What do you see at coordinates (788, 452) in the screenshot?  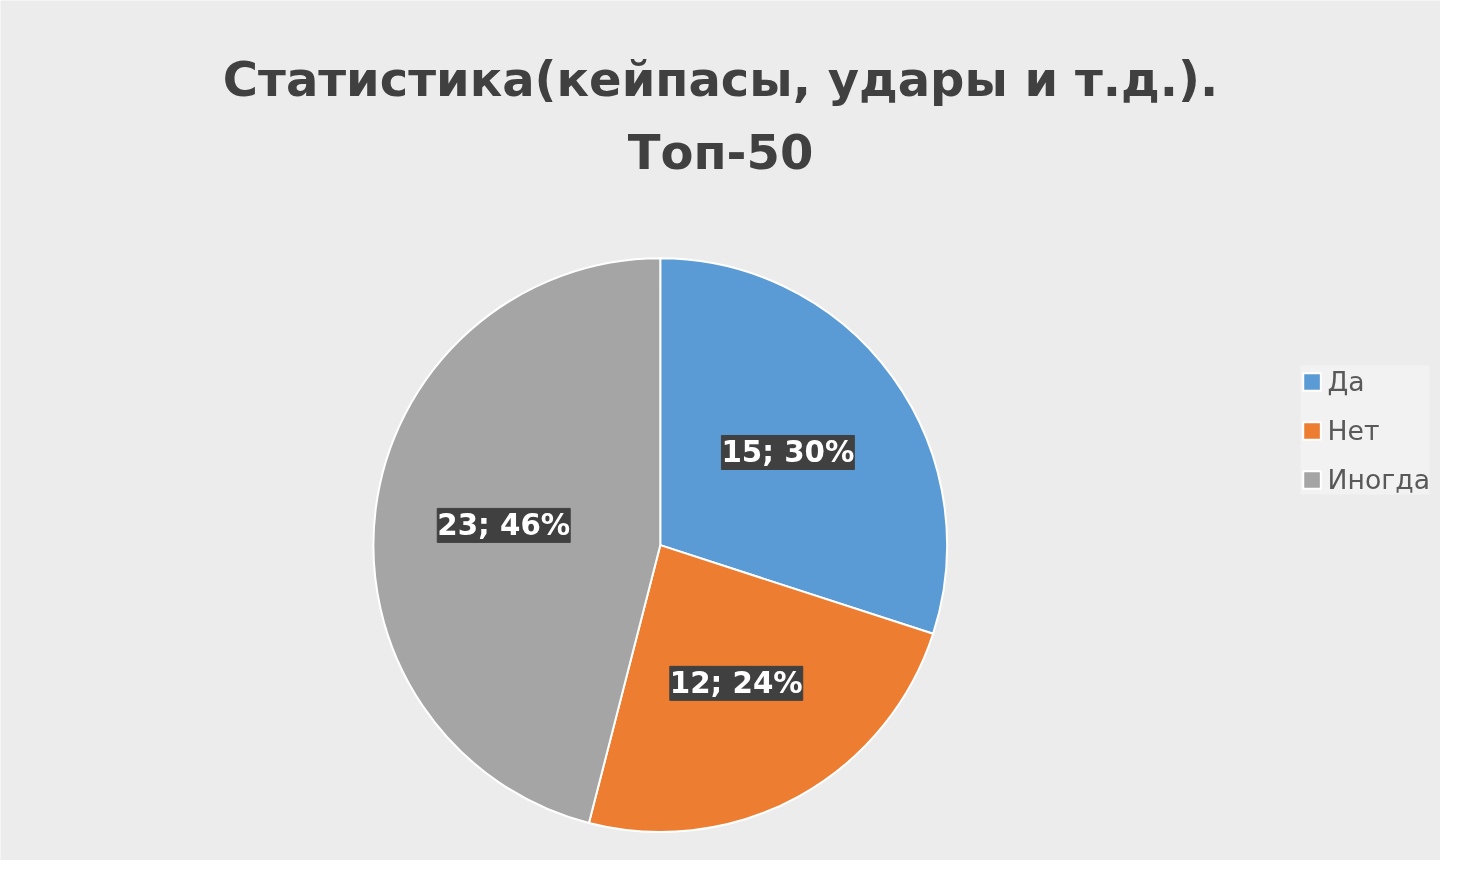 I see `data-label: 15; 30%` at bounding box center [788, 452].